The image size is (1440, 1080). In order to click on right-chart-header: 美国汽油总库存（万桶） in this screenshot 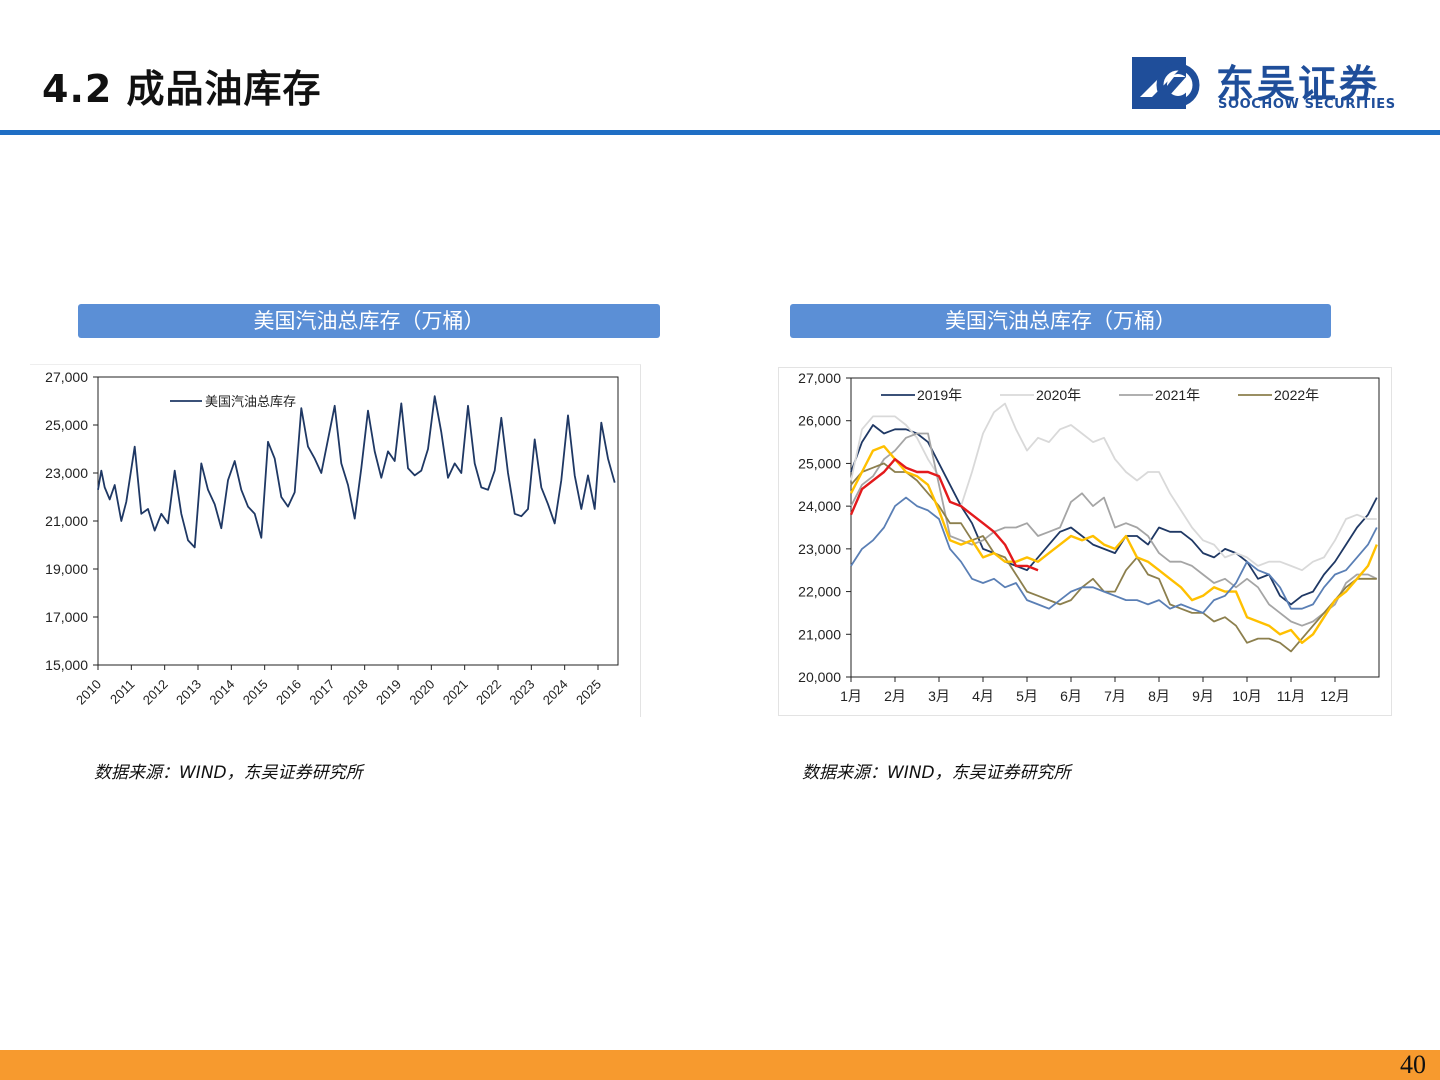, I will do `click(1060, 321)`.